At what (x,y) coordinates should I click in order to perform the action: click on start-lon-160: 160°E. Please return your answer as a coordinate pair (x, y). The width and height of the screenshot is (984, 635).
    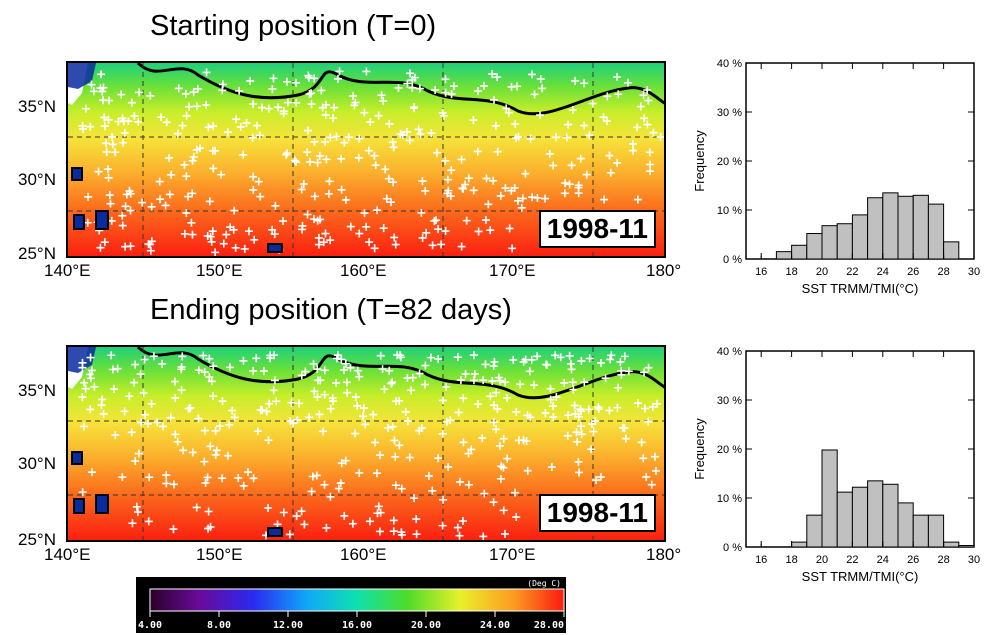
    Looking at the image, I should click on (363, 270).